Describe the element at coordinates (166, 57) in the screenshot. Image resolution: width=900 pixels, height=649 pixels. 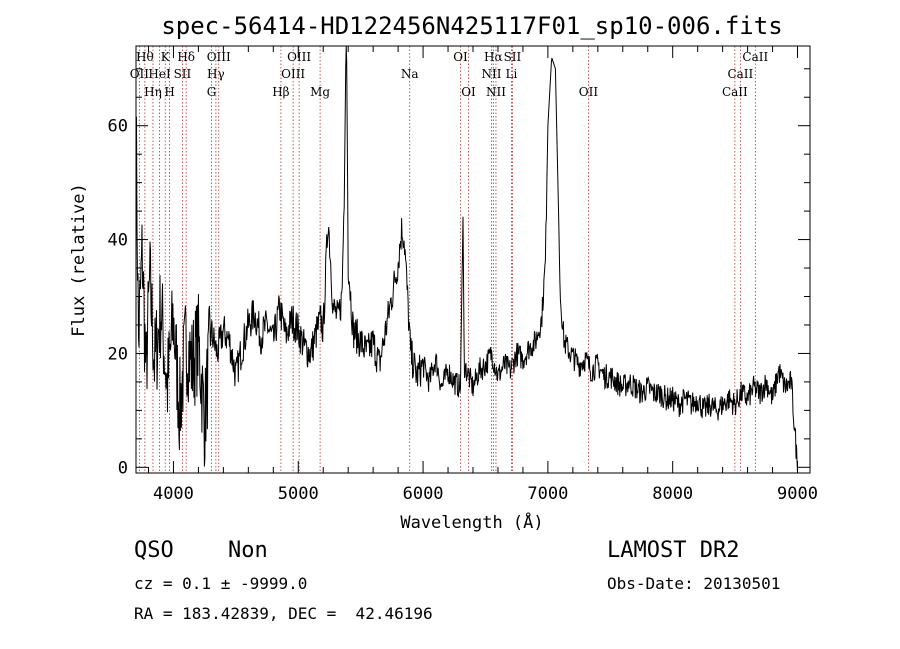
I see `marker-label: K` at that location.